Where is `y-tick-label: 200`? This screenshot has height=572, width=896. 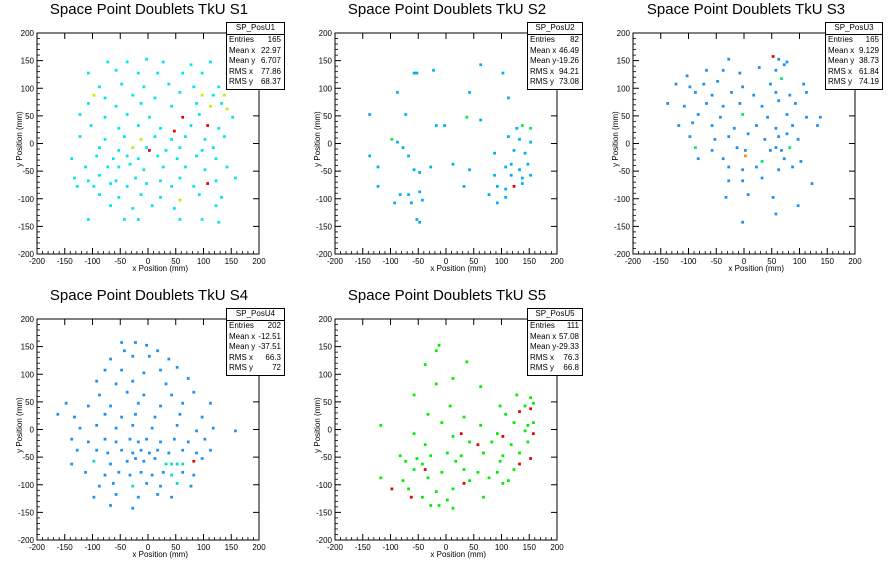 y-tick-label: 200 is located at coordinates (28, 319).